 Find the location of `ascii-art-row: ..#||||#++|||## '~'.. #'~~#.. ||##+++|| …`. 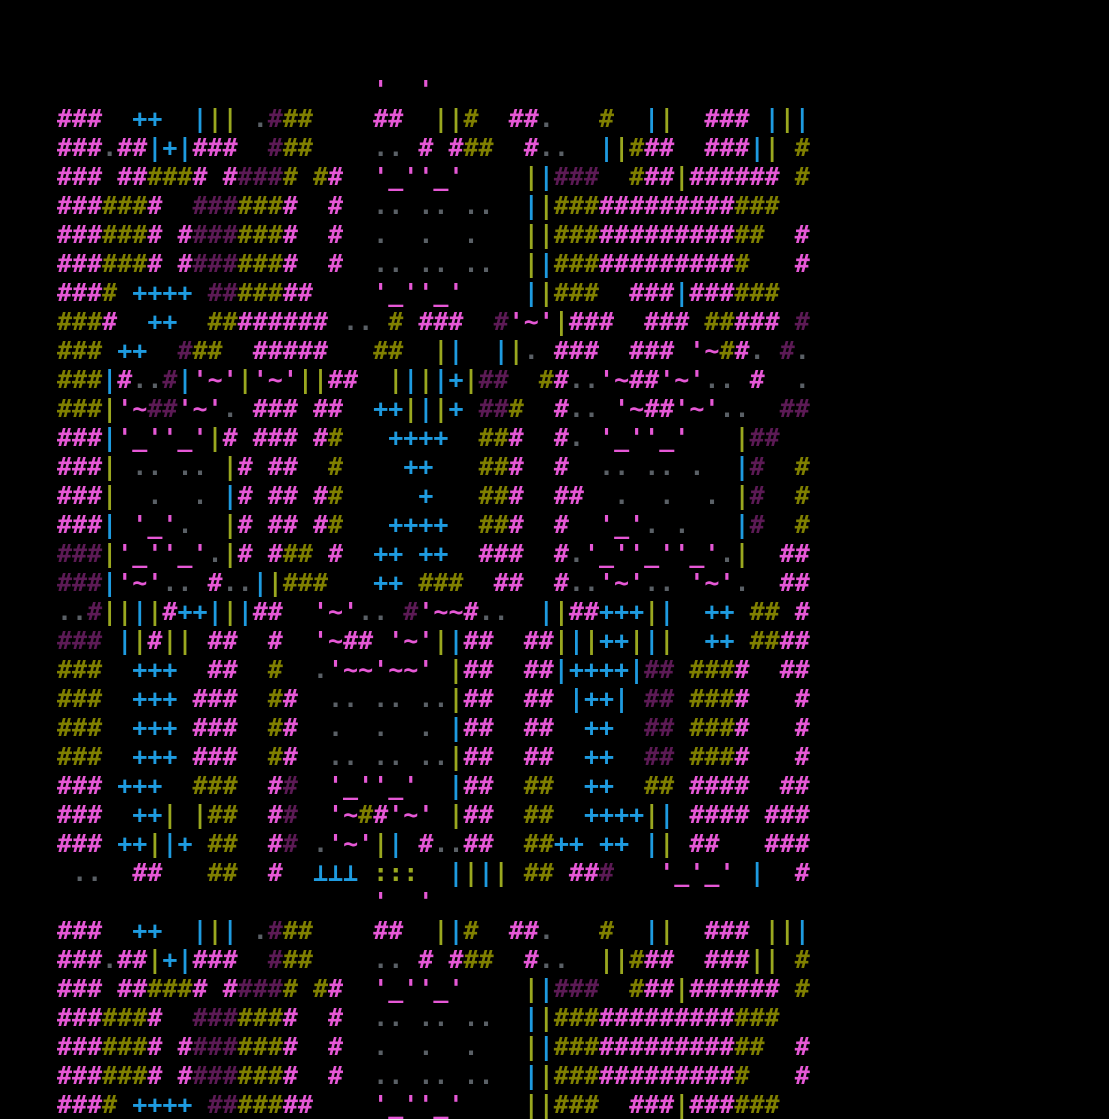

ascii-art-row: ..#||||#++|||## '~'.. #'~~#.. ||##+++|| … is located at coordinates (433, 611).